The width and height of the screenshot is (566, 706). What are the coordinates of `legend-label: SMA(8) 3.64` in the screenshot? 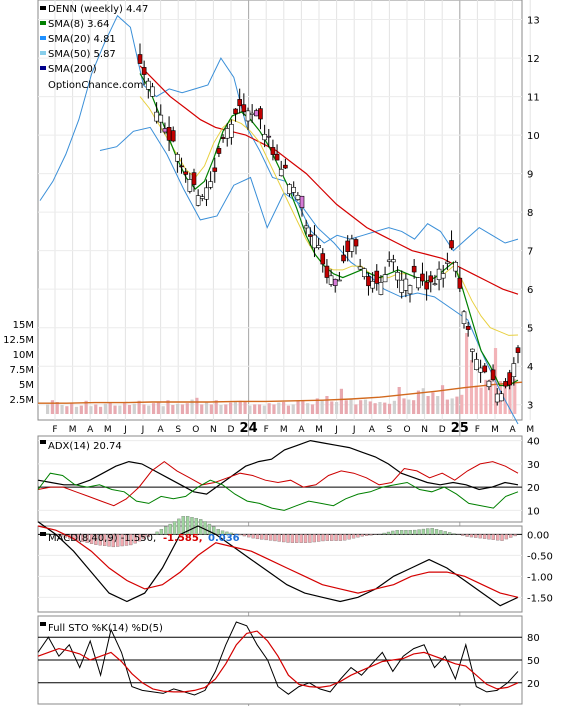 It's located at (78, 24).